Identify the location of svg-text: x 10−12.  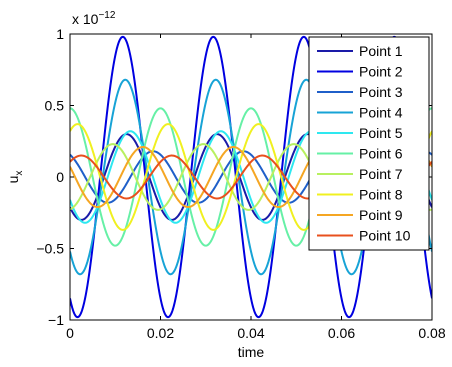
(94, 18).